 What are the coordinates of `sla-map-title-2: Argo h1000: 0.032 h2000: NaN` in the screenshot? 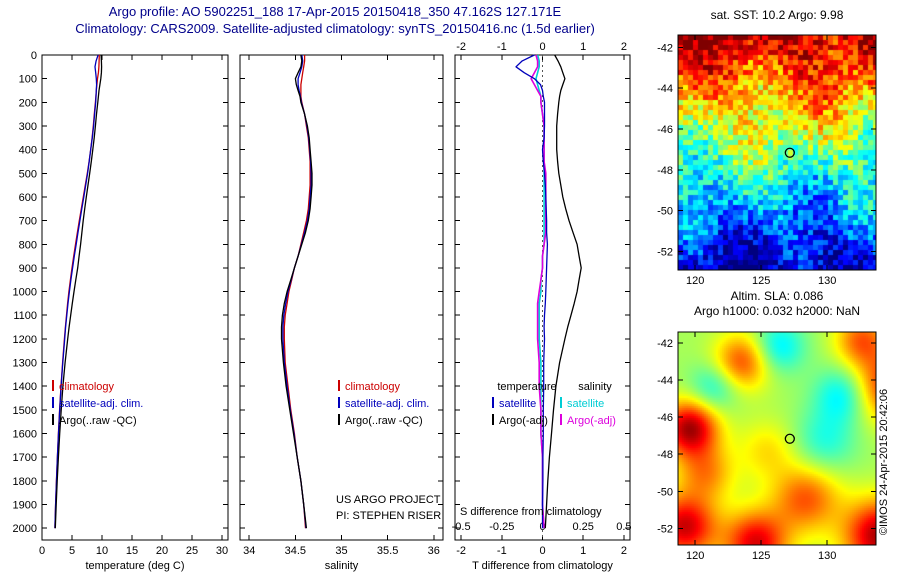 It's located at (777, 311).